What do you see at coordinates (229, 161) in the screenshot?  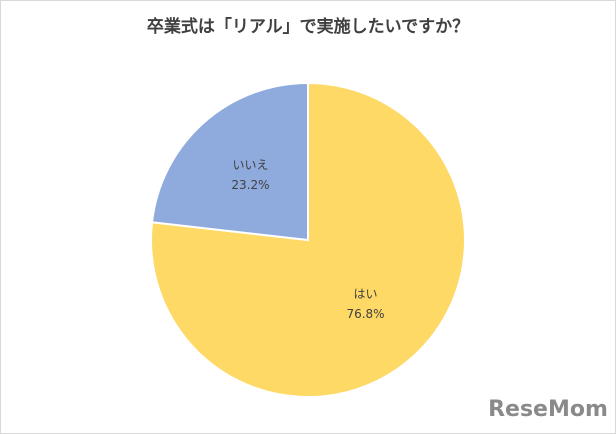 I see `pie-slice` at bounding box center [229, 161].